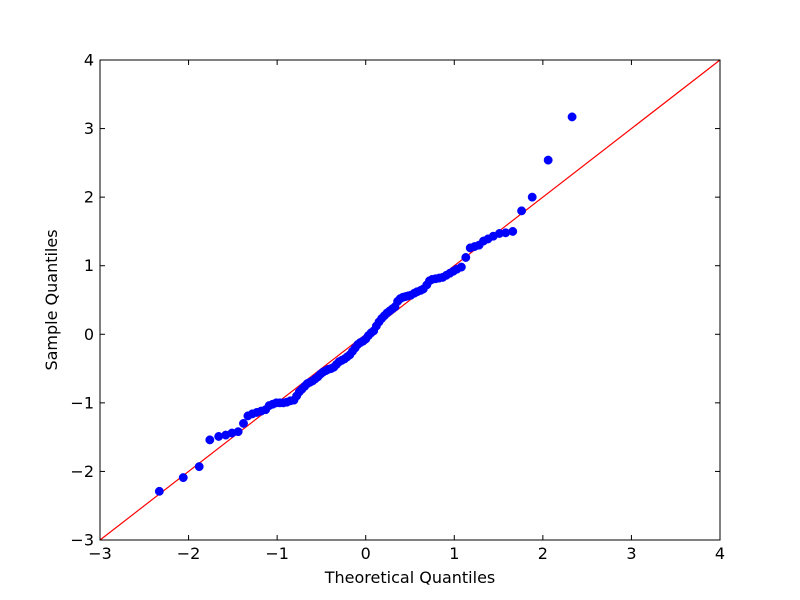 This screenshot has height=600, width=800. What do you see at coordinates (720, 553) in the screenshot?
I see `x-tick-label: 4` at bounding box center [720, 553].